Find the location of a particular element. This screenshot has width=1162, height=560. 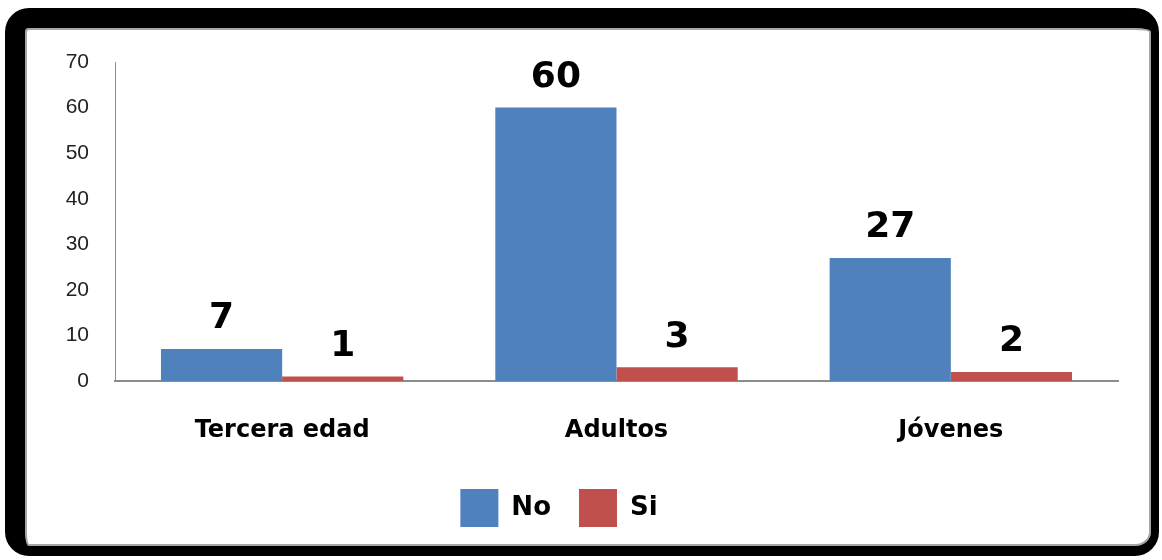

y-tick-label: 40 is located at coordinates (77, 197).